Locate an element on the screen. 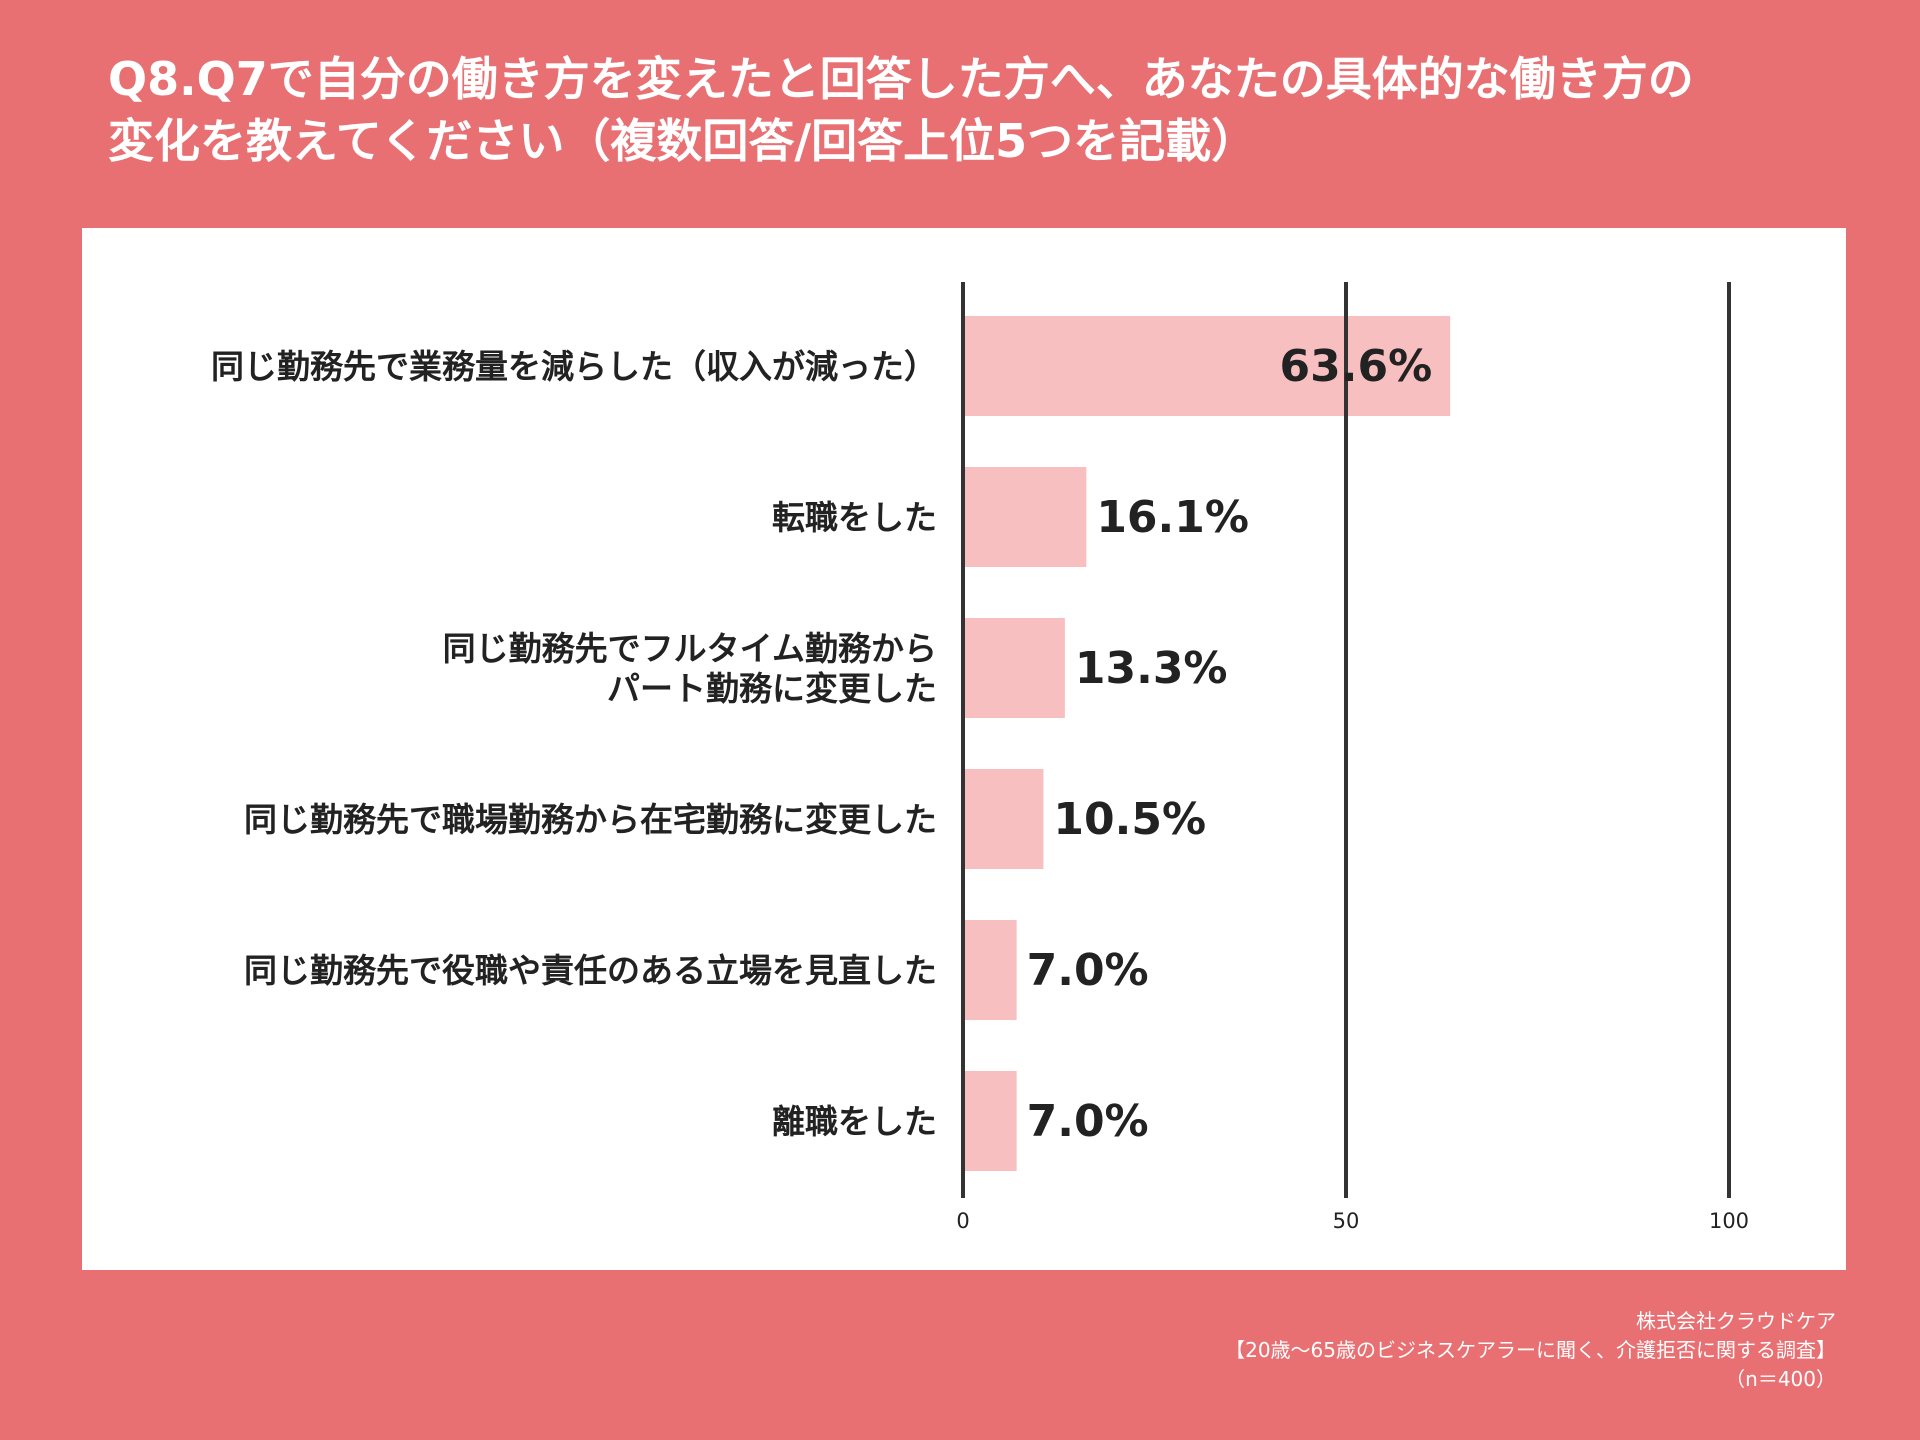 The image size is (1920, 1440). x-tick-label-0: 0 is located at coordinates (962, 1221).